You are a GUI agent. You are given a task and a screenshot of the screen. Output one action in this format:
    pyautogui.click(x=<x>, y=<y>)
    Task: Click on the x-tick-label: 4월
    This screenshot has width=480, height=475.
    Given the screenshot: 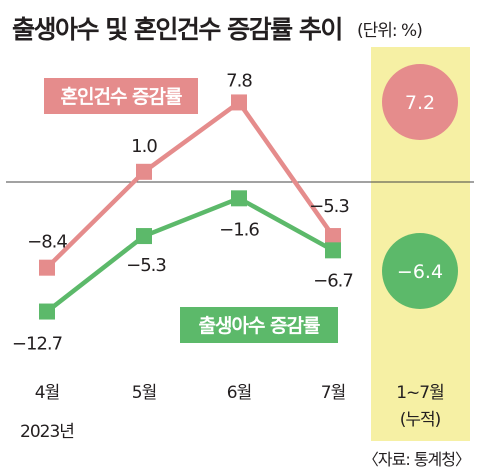 What is the action you would take?
    pyautogui.click(x=47, y=393)
    